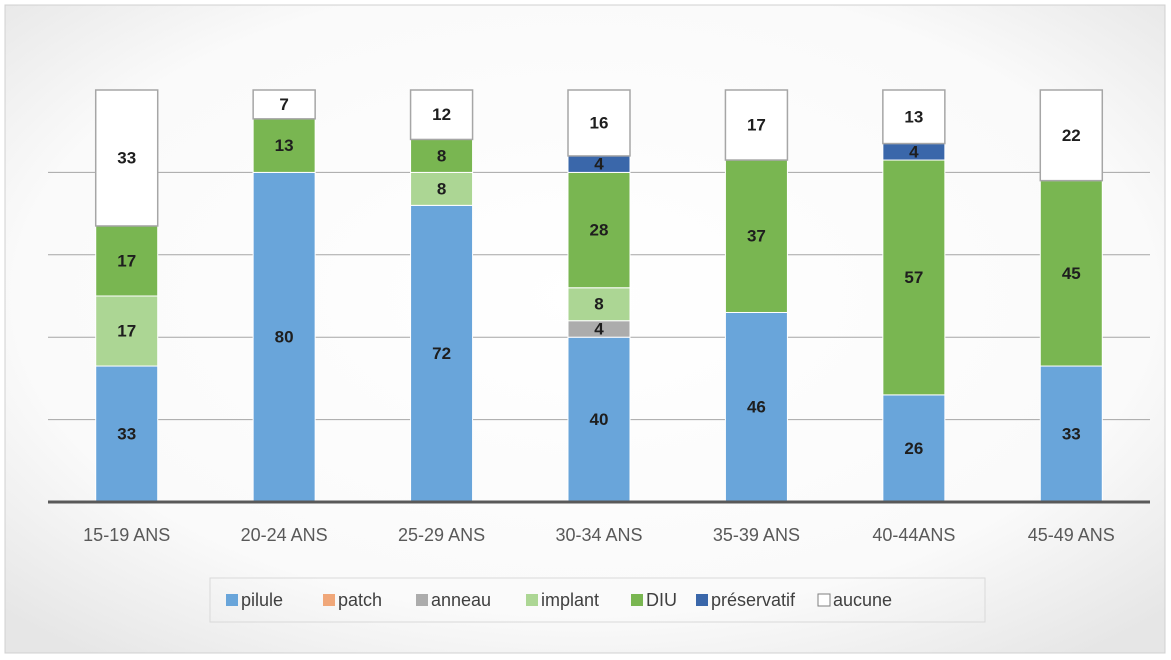  I want to click on data-label: 7, so click(283, 104).